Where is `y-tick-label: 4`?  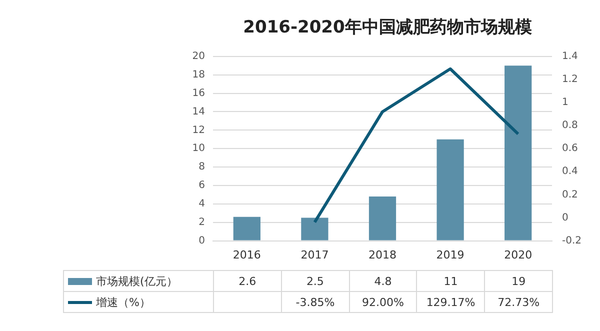 y-tick-label: 4 is located at coordinates (201, 204).